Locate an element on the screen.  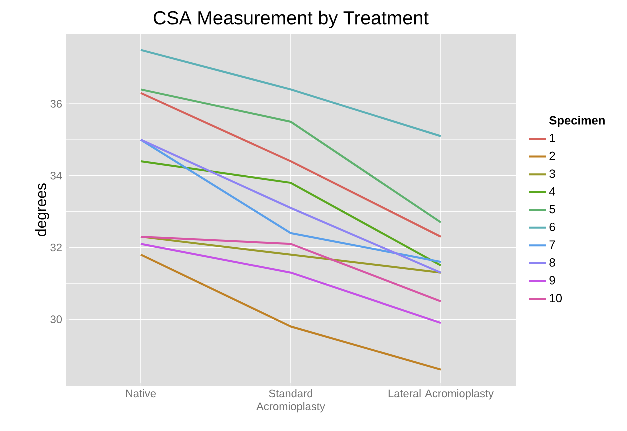
y-tick-label: 34 is located at coordinates (56, 176).